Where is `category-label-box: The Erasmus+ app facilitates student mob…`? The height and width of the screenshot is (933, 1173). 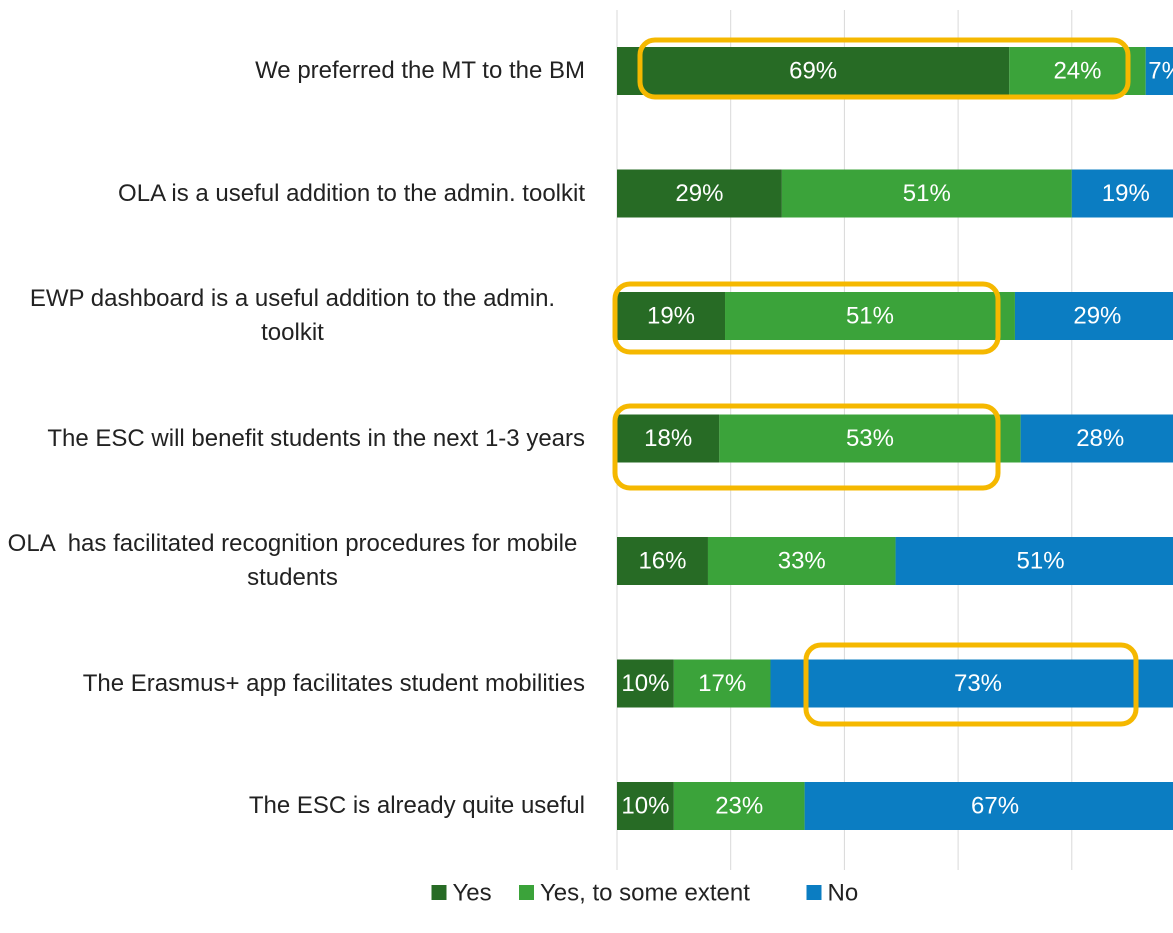
category-label-box: The Erasmus+ app facilitates student mob… is located at coordinates (292, 684).